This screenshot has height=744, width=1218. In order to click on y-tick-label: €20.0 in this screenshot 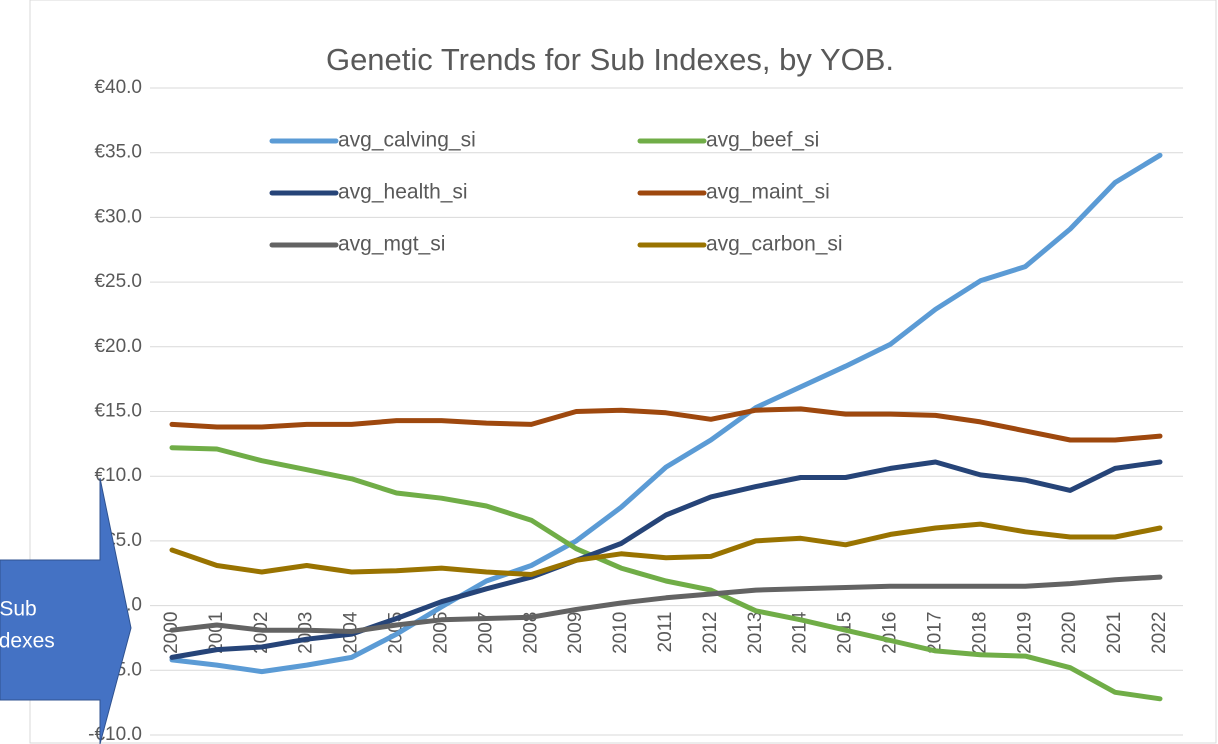, I will do `click(118, 346)`.